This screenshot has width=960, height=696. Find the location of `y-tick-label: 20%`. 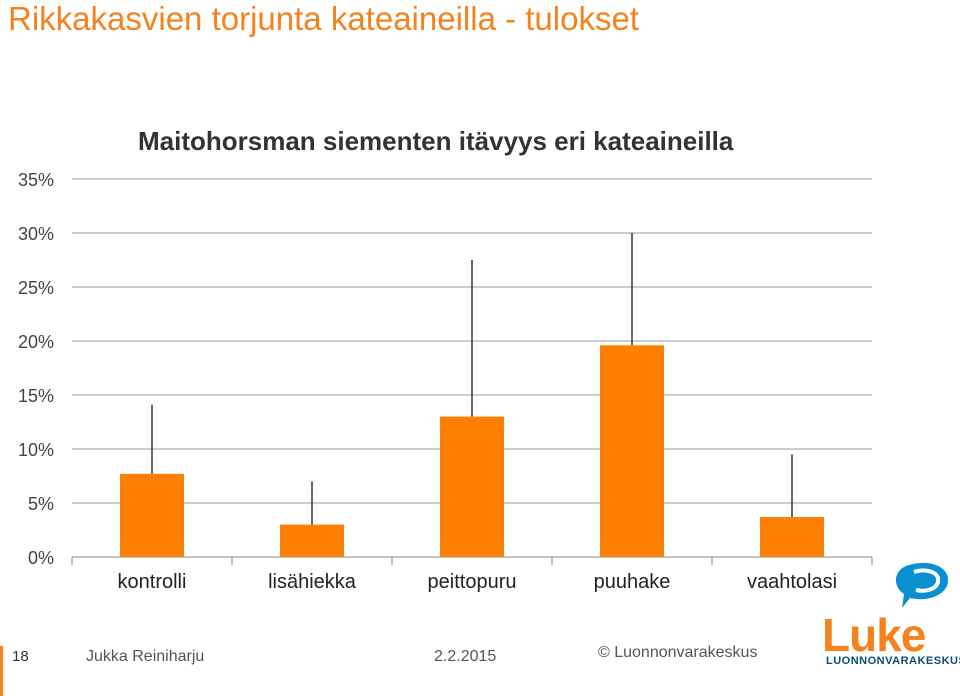

y-tick-label: 20% is located at coordinates (36, 342).